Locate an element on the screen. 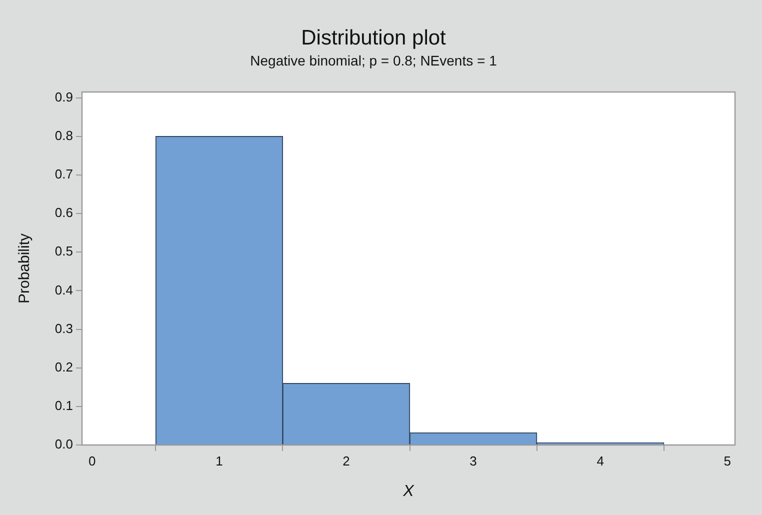 The image size is (762, 515). chart-subtitle: Negative binomial; p = 0.8; NEvents = 1 is located at coordinates (374, 60).